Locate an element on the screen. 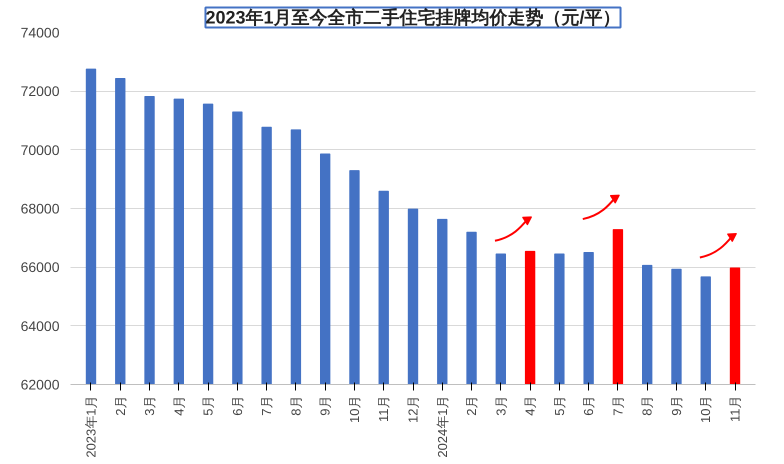 The image size is (784, 464). y-tick-label: 74000 is located at coordinates (40, 32).